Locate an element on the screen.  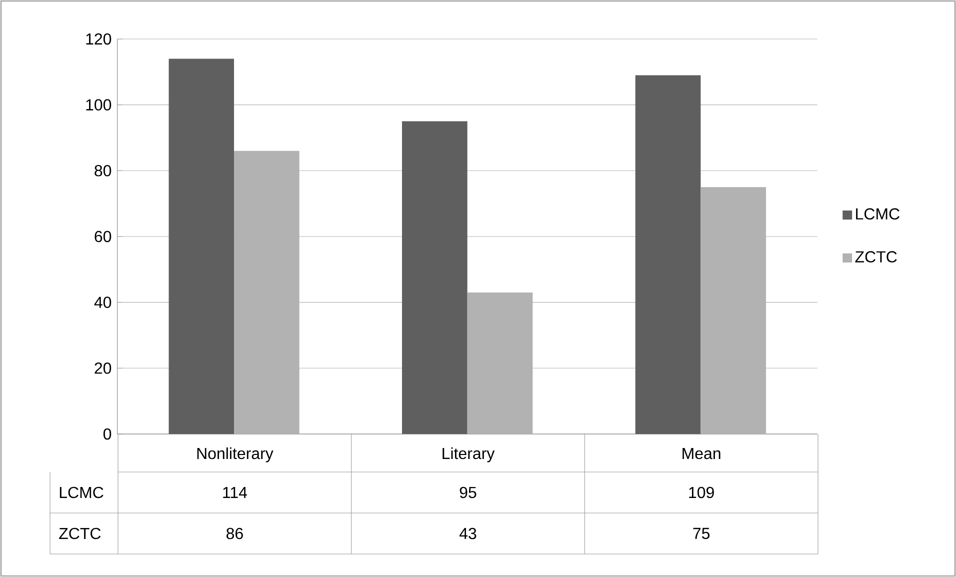
text: ZCTC is located at coordinates (80, 534).